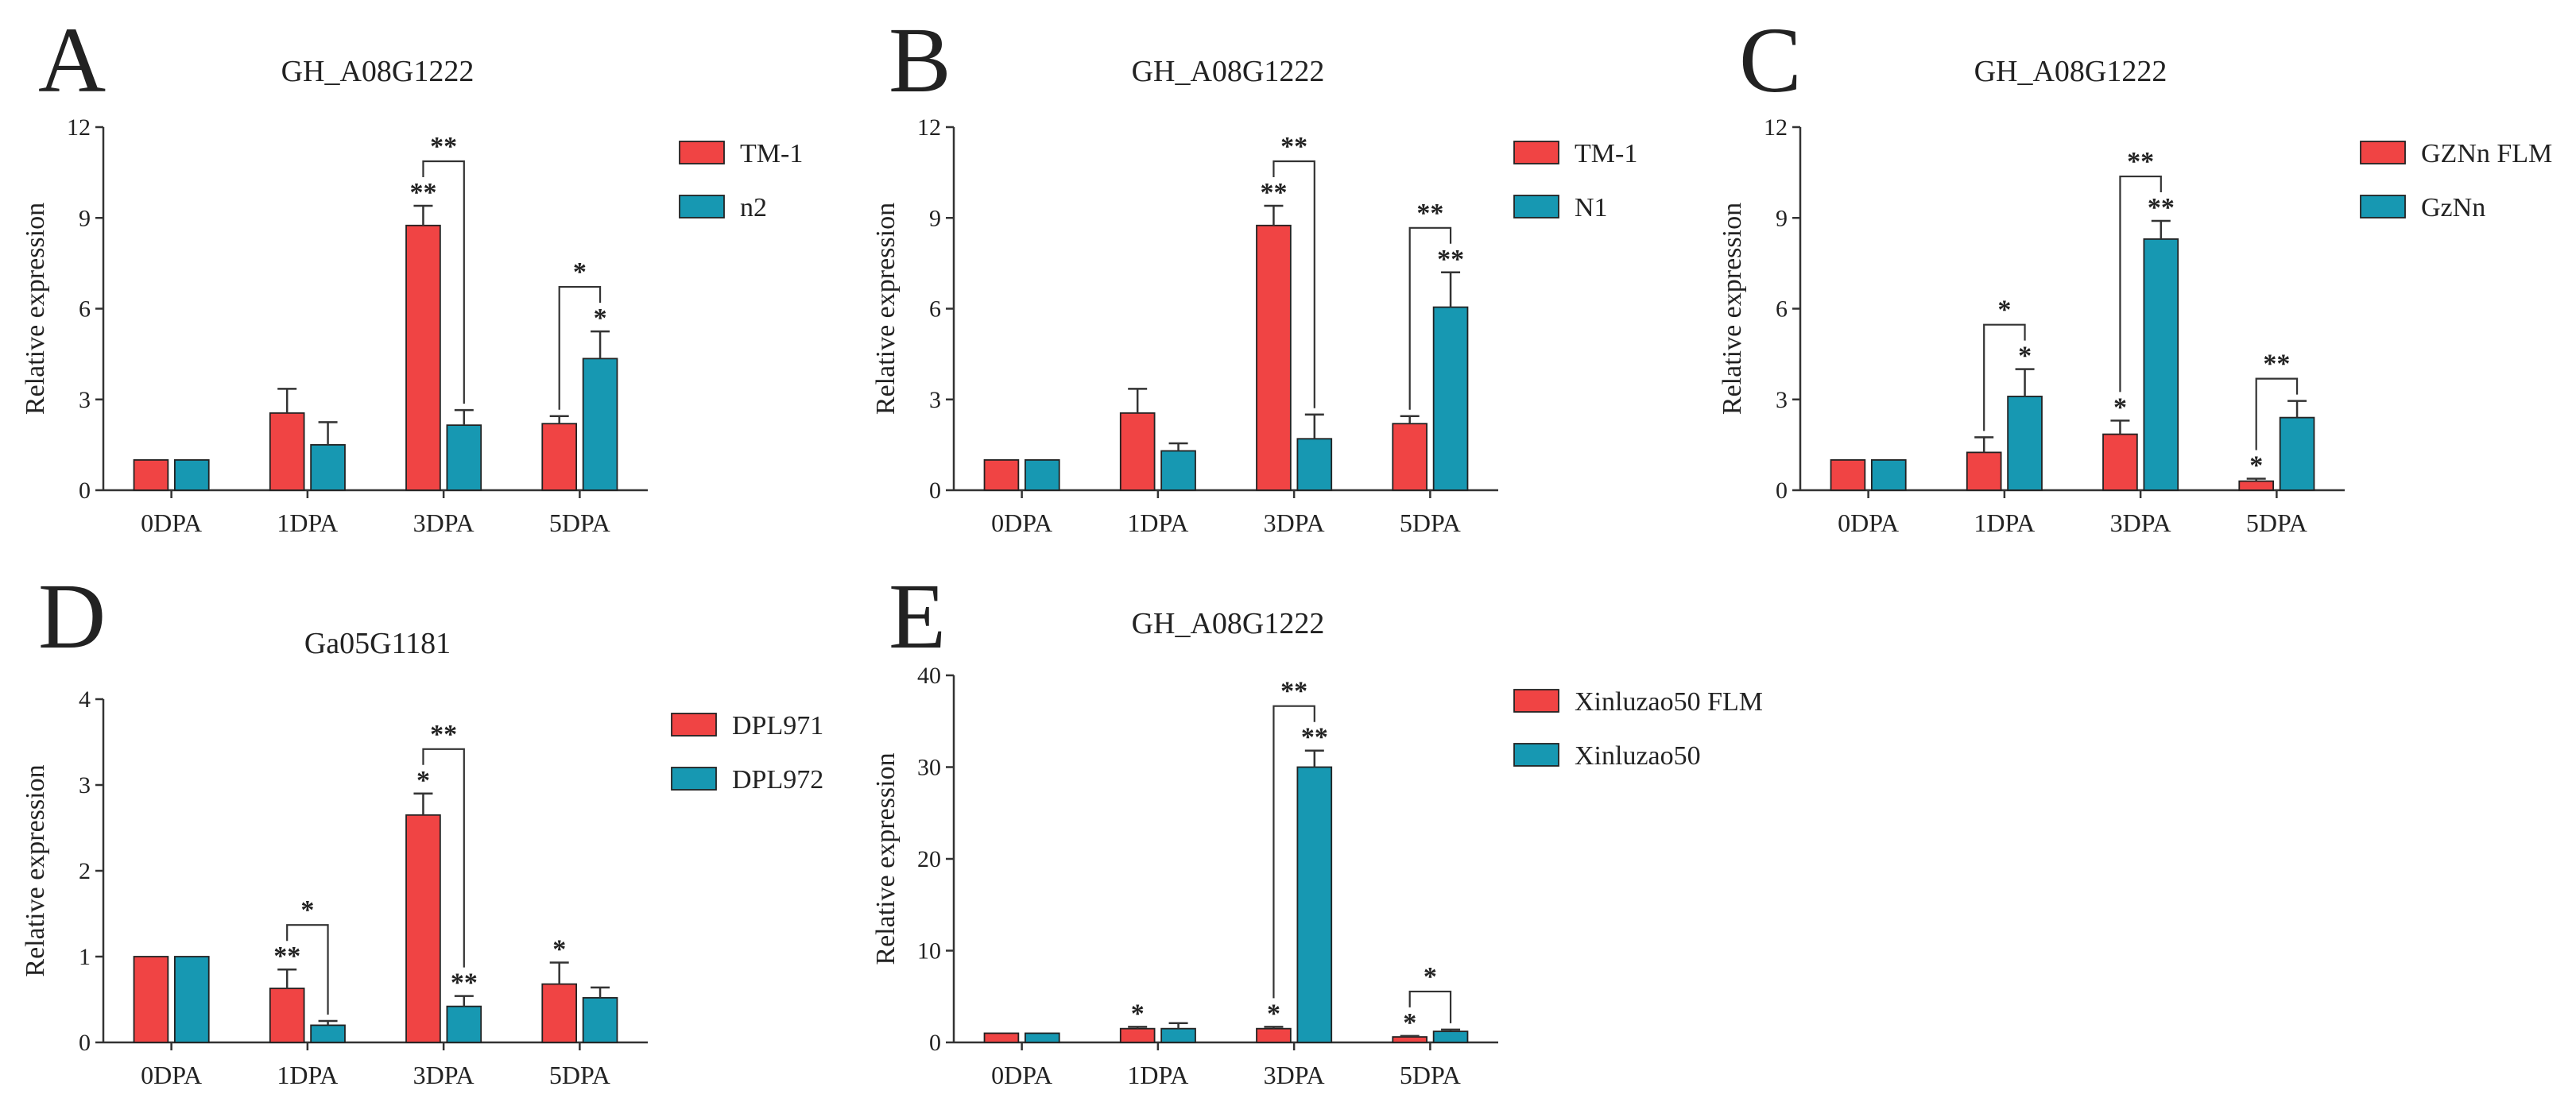  Describe the element at coordinates (777, 725) in the screenshot. I see `legend-label: DPL971` at that location.